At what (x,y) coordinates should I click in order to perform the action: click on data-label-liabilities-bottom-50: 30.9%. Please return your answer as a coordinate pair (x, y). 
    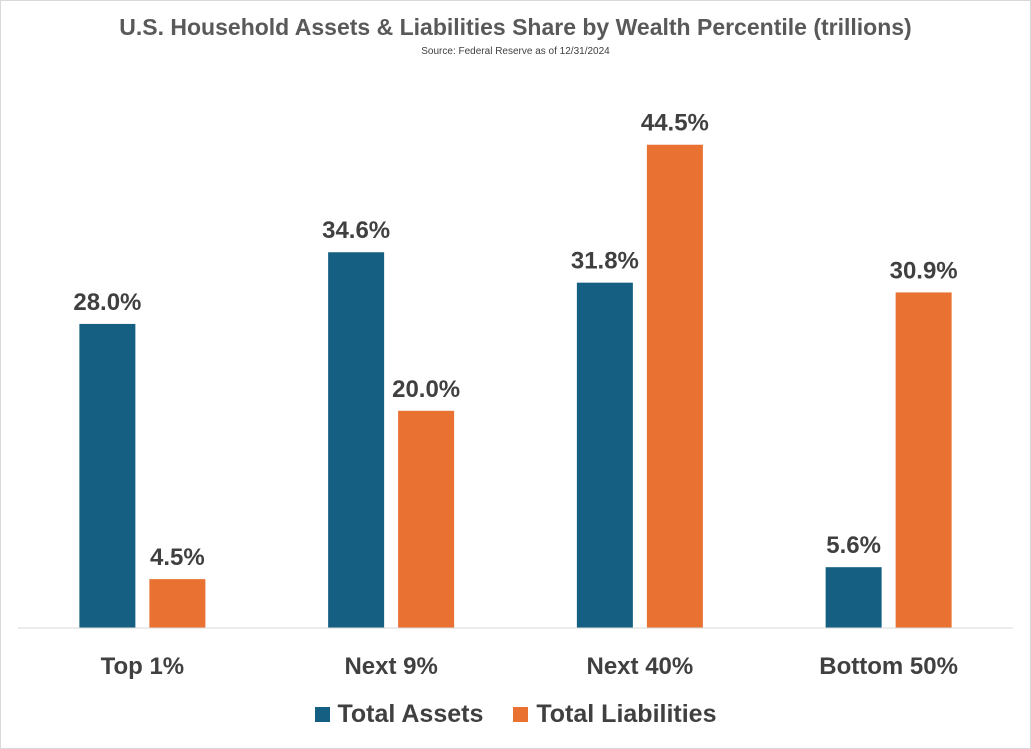
    Looking at the image, I should click on (924, 270).